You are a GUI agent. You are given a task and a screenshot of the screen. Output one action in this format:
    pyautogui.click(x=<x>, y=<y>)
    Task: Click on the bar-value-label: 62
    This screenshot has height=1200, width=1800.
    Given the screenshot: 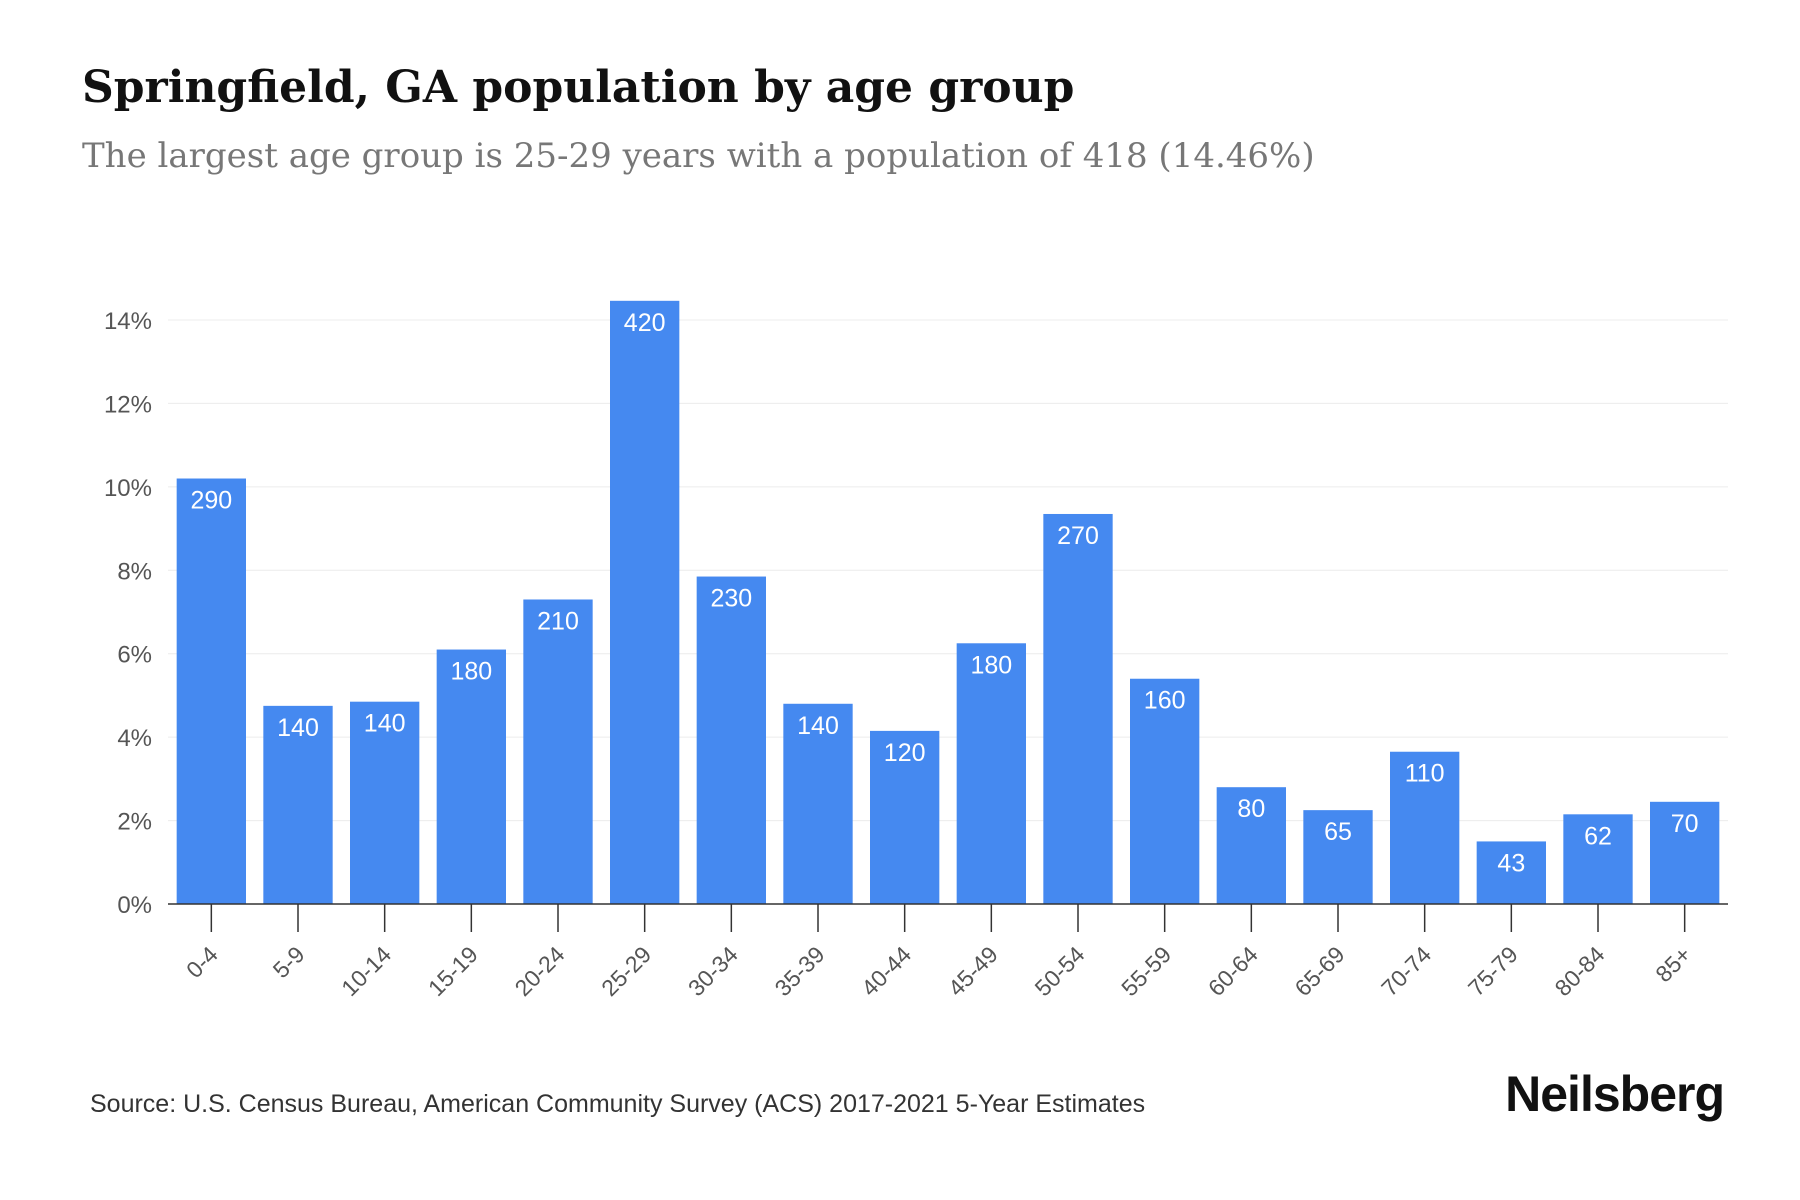 What is the action you would take?
    pyautogui.click(x=1598, y=836)
    